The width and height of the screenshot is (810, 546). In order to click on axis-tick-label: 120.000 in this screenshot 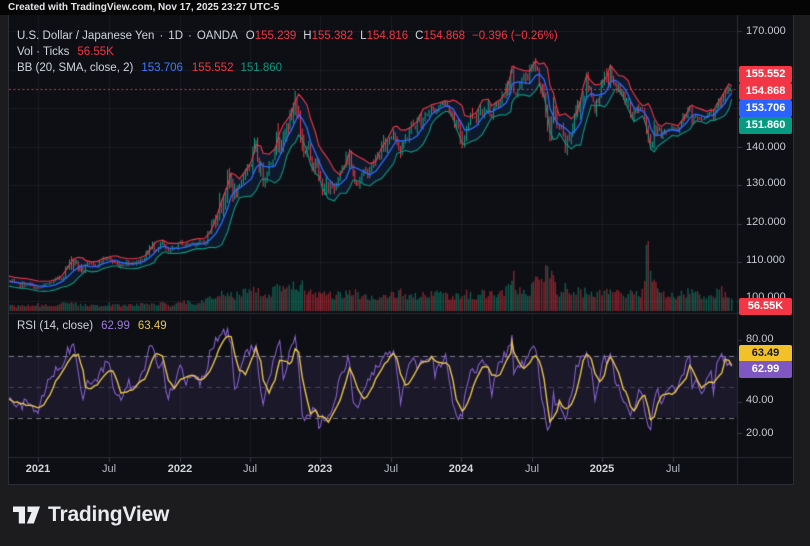, I will do `click(766, 222)`.